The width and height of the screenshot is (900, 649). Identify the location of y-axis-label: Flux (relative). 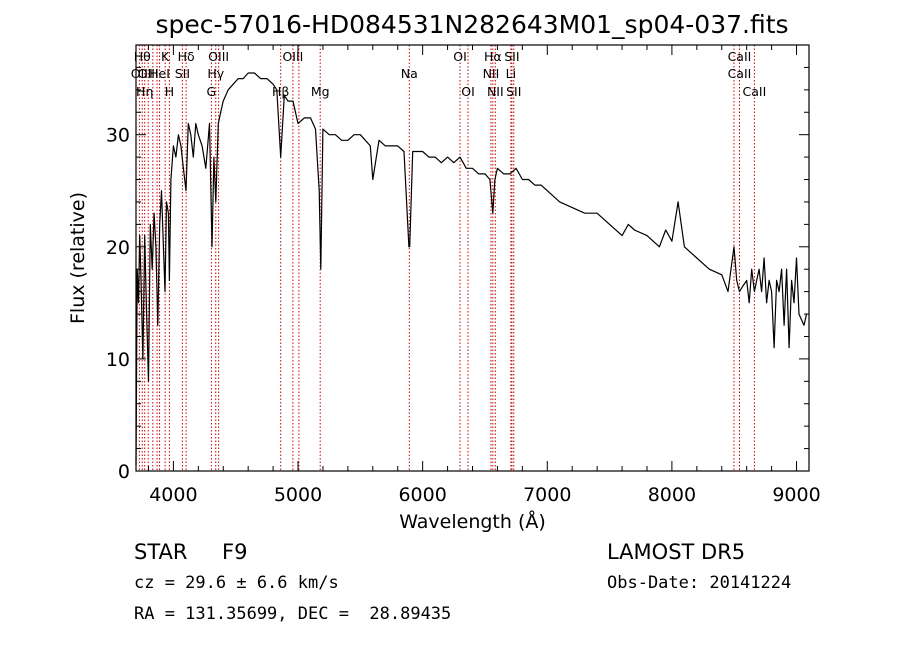
(78, 258).